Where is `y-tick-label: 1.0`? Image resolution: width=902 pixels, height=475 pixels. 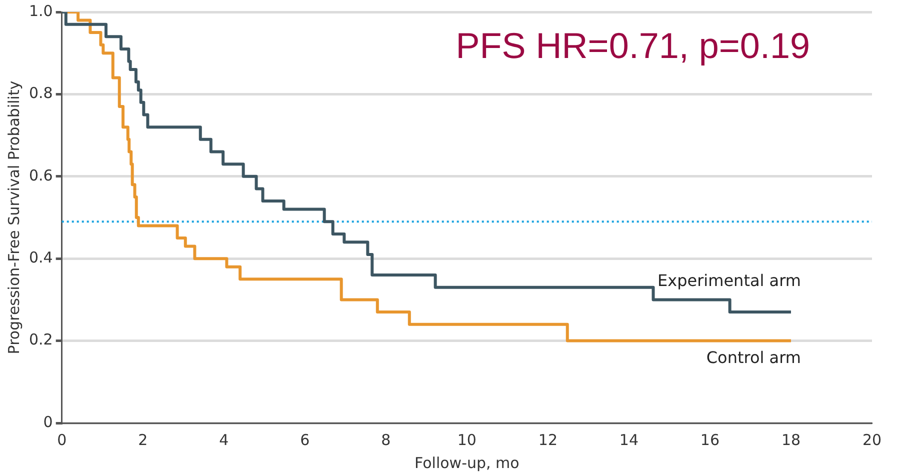 y-tick-label: 1.0 is located at coordinates (40, 11).